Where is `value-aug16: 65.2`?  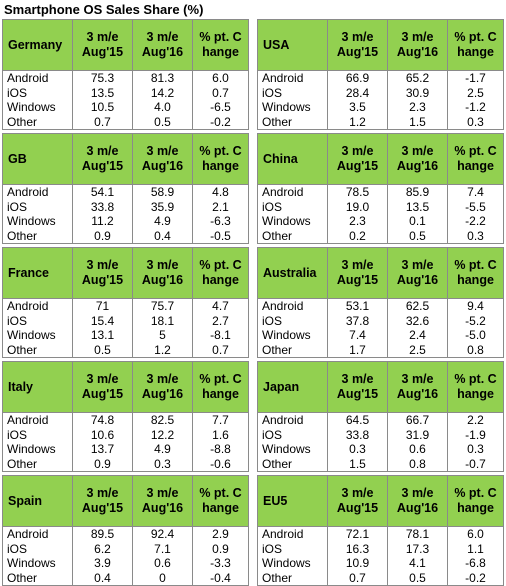 value-aug16: 65.2 is located at coordinates (418, 78).